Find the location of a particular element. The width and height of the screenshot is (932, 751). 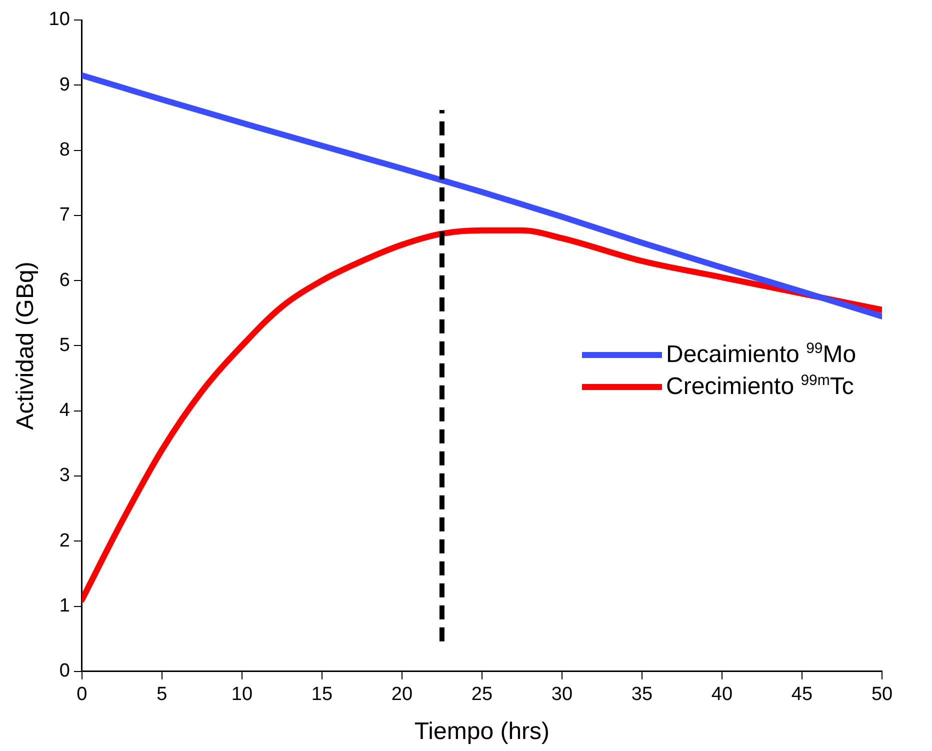

y-axis-title: Actividad (GBq) is located at coordinates (26, 346).